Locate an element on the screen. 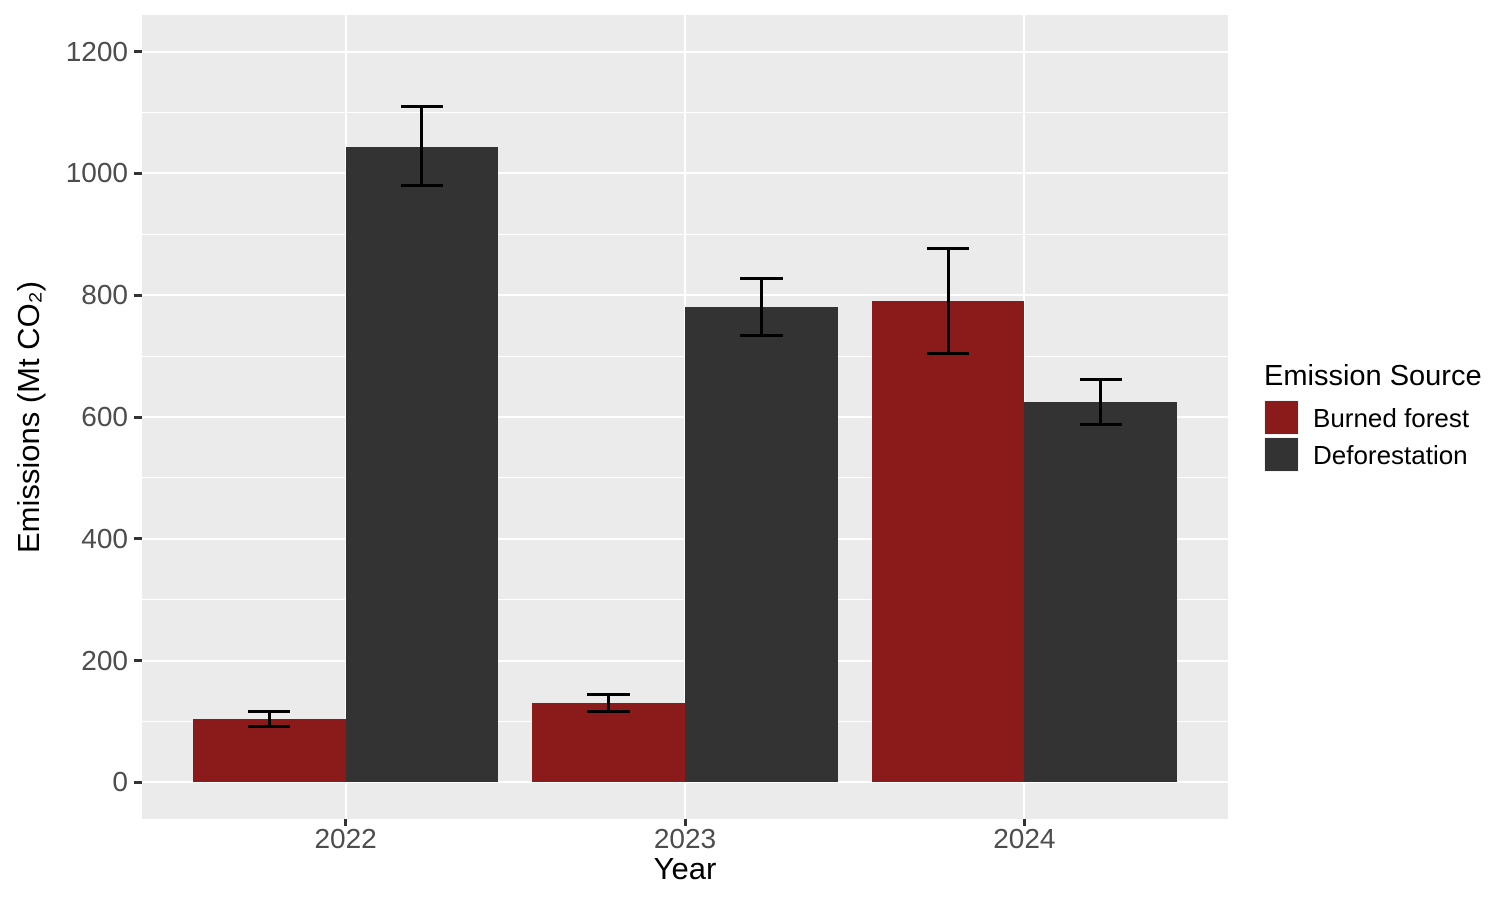 Image resolution: width=1495 pixels, height=901 pixels. error-bar-burned-forest-2022-stem is located at coordinates (269, 719).